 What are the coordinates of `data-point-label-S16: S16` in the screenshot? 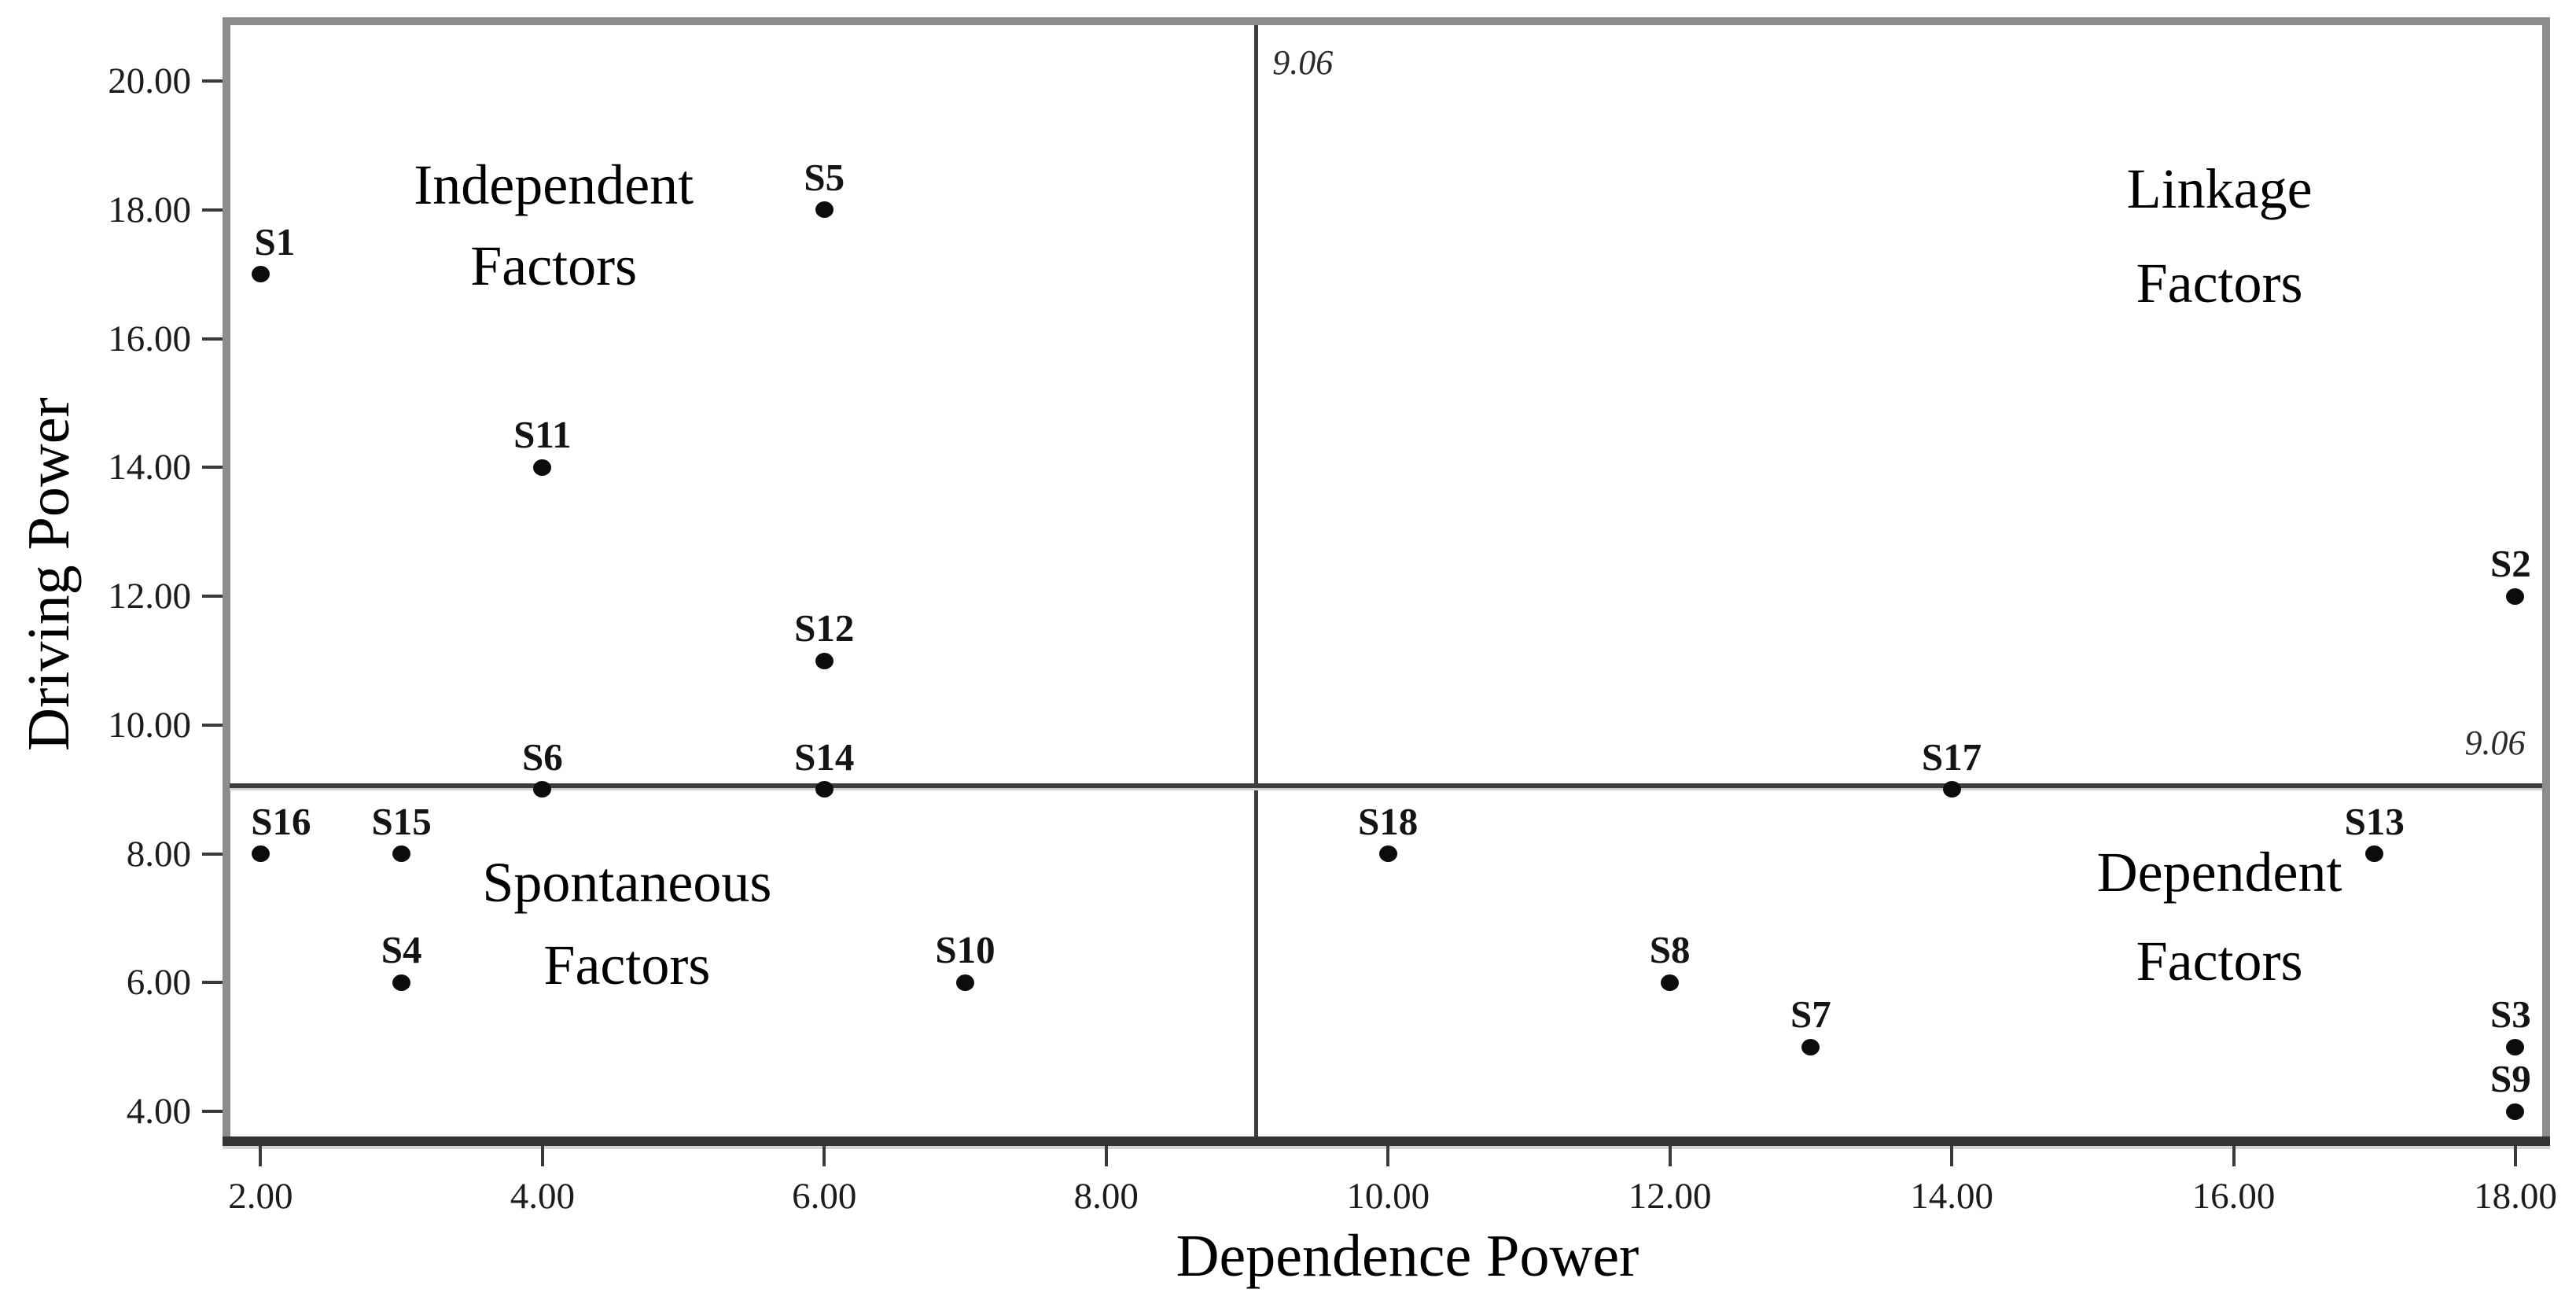 It's located at (281, 821).